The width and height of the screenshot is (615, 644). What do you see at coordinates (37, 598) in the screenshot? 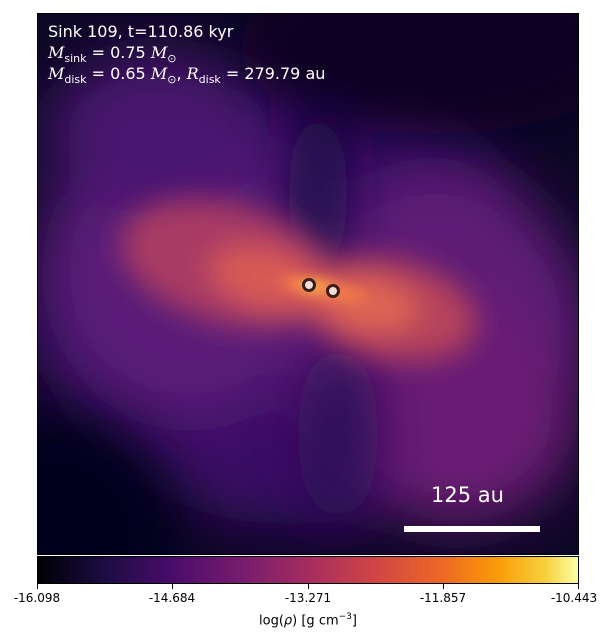
I see `colorbar-tick-label: -16.098` at bounding box center [37, 598].